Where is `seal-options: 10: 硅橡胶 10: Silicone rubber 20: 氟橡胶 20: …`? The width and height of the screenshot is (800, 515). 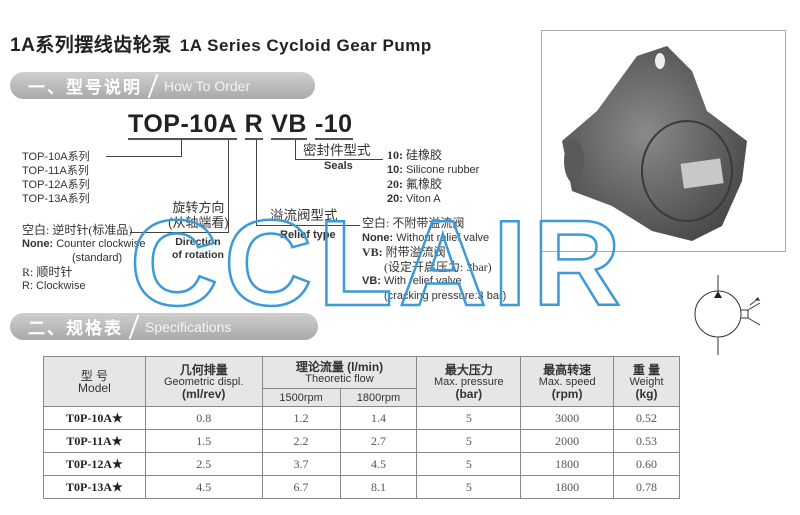
seal-options: 10: 硅橡胶 10: Silicone rubber 20: 氟橡胶 20: … is located at coordinates (433, 177).